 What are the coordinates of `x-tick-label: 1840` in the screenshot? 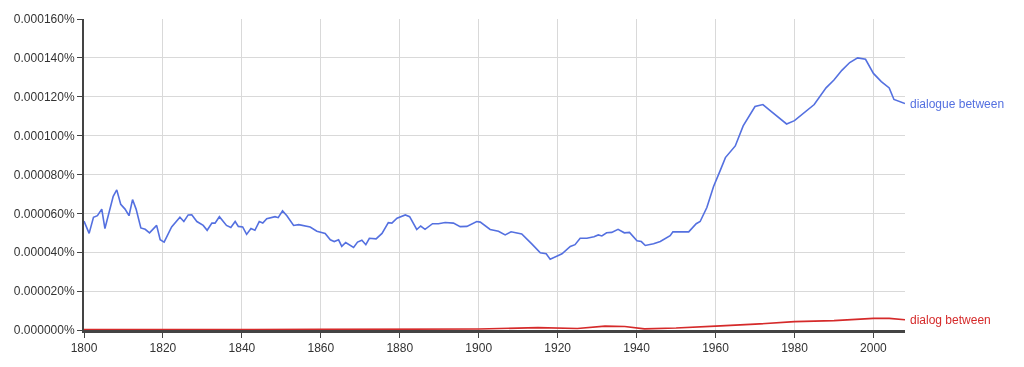 It's located at (242, 348).